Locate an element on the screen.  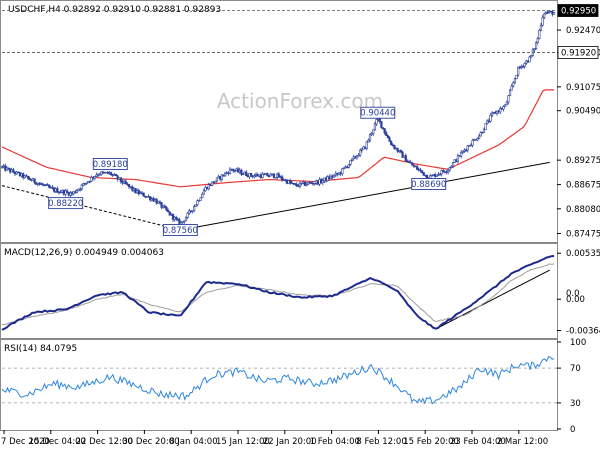
svg-text: 0.88220 is located at coordinates (65, 204).